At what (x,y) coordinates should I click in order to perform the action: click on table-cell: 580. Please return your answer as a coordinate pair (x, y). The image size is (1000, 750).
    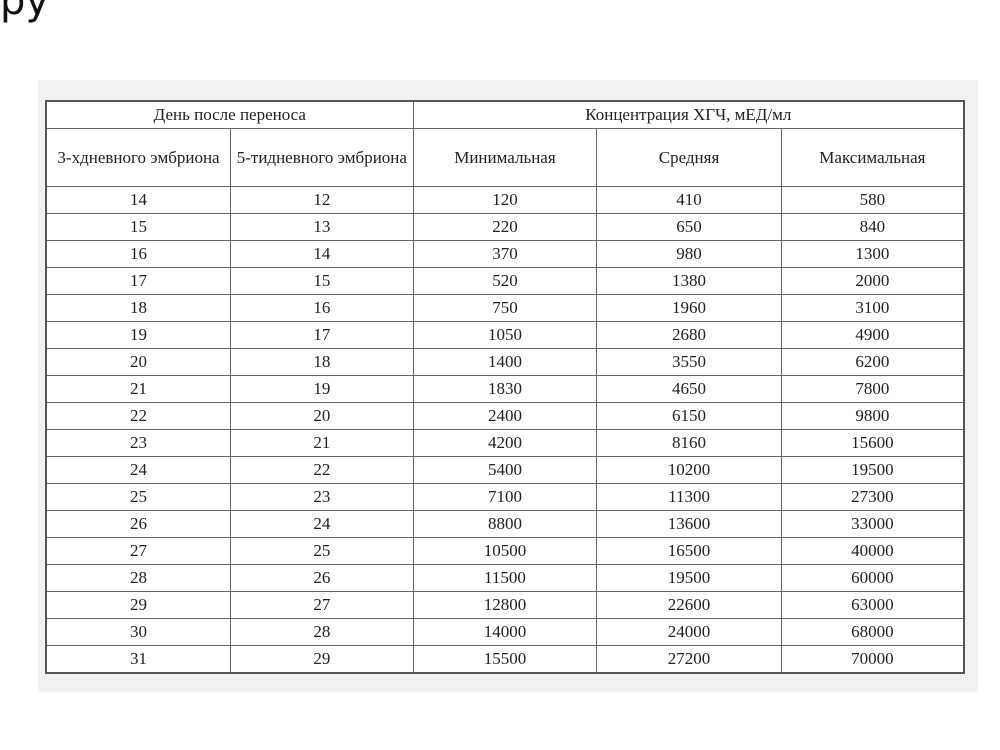
    Looking at the image, I should click on (872, 200).